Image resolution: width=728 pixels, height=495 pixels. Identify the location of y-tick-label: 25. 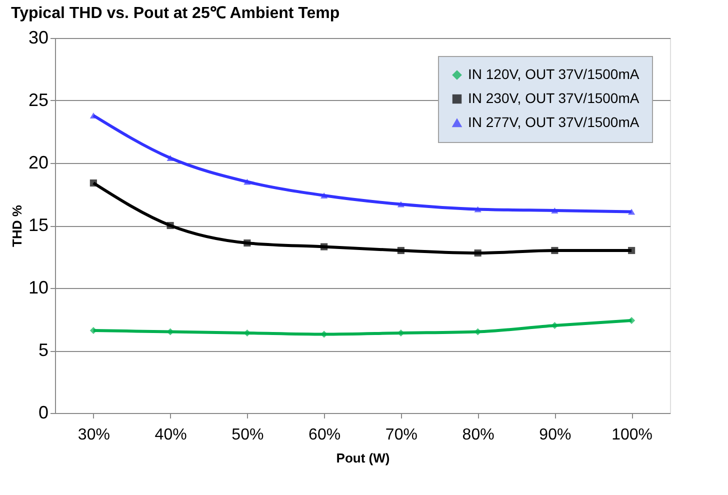
(38, 100).